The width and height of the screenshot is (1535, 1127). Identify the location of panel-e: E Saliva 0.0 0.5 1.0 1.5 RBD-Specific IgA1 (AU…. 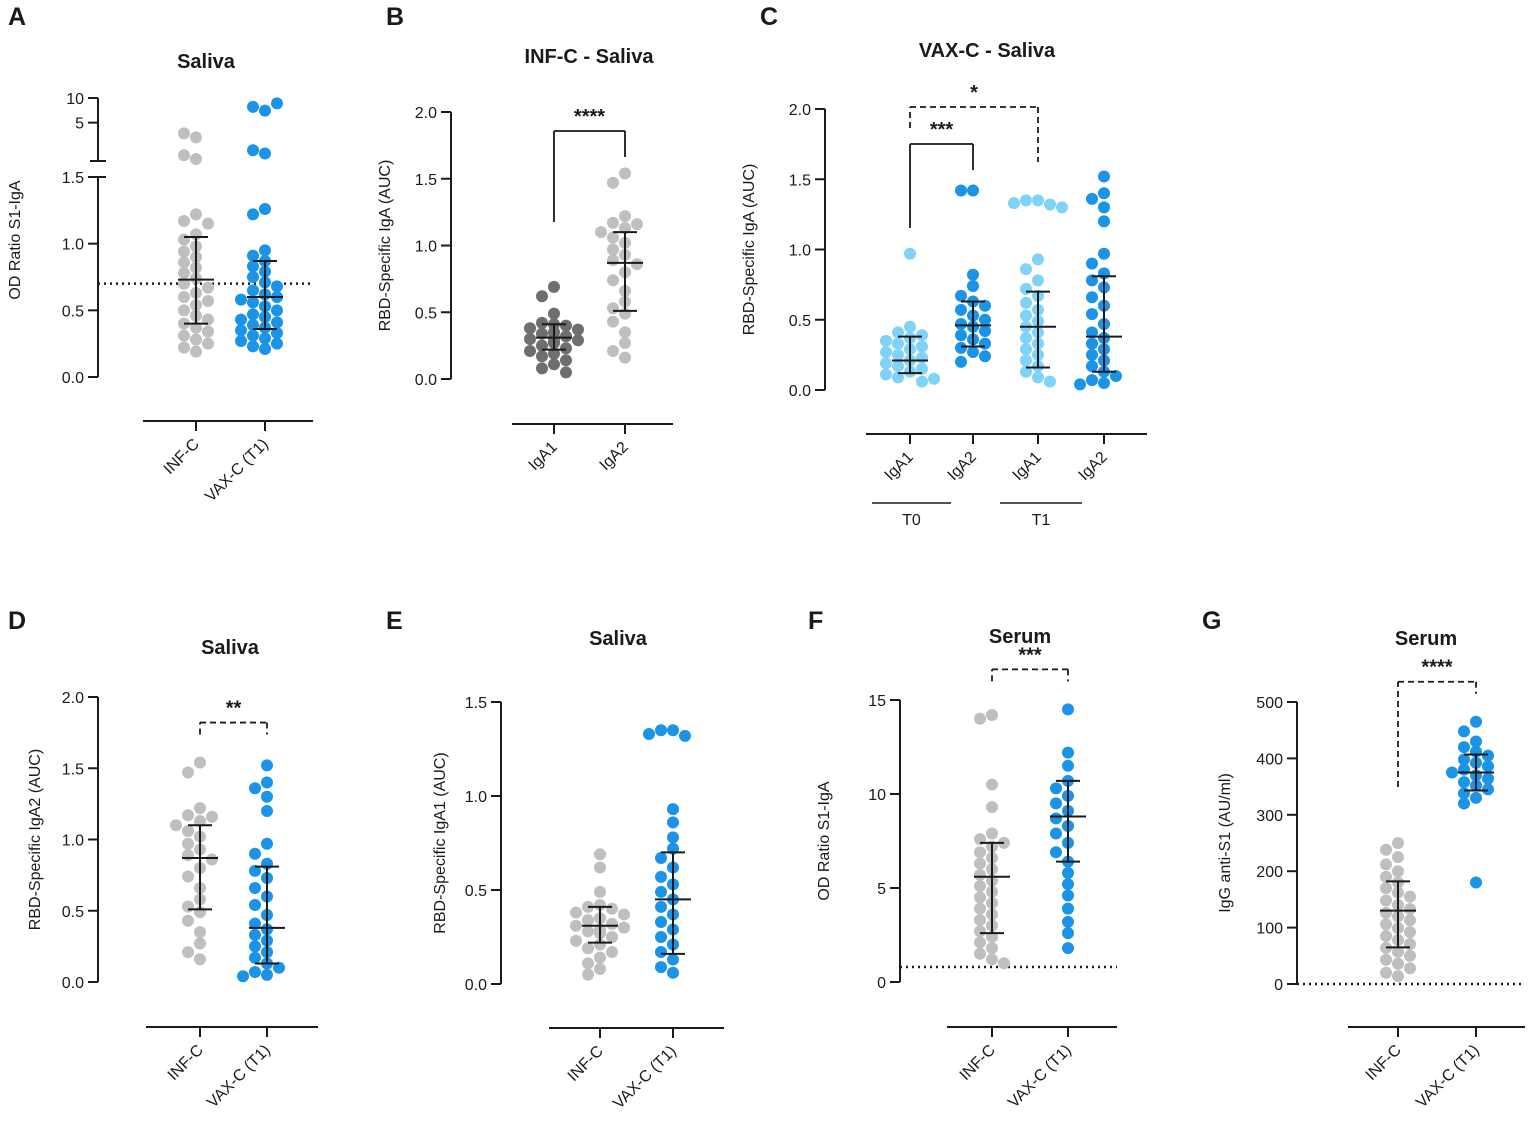
(555, 859).